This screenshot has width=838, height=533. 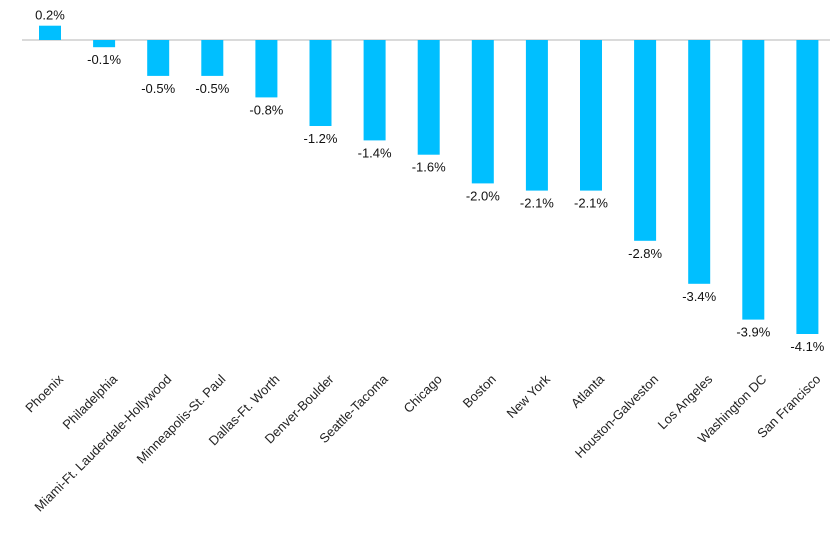 What do you see at coordinates (422, 394) in the screenshot?
I see `category-label-7: Chicago` at bounding box center [422, 394].